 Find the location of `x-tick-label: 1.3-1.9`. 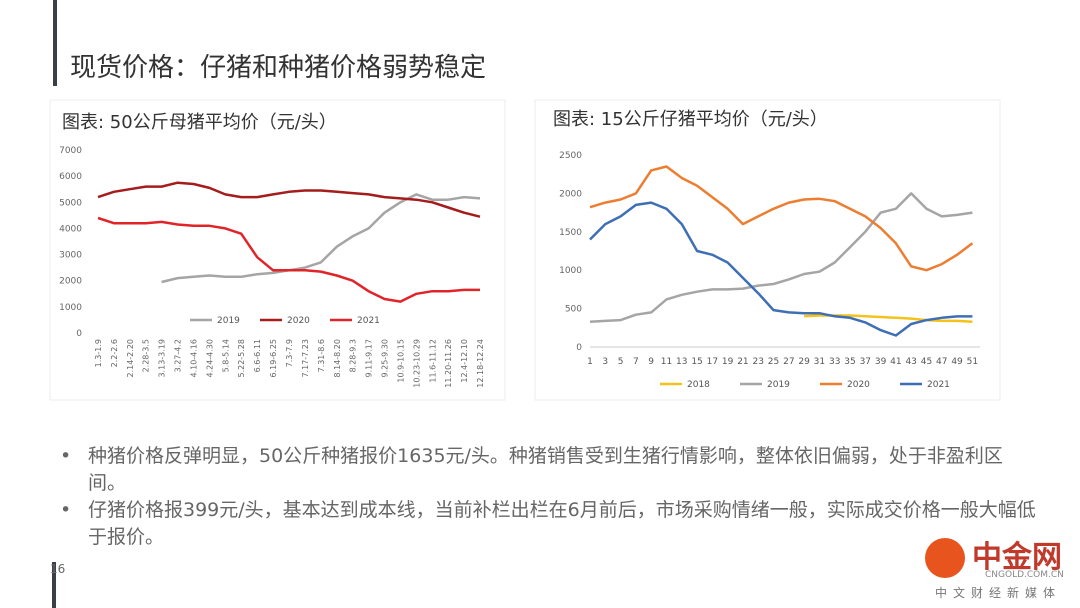

x-tick-label: 1.3-1.9 is located at coordinates (98, 353).